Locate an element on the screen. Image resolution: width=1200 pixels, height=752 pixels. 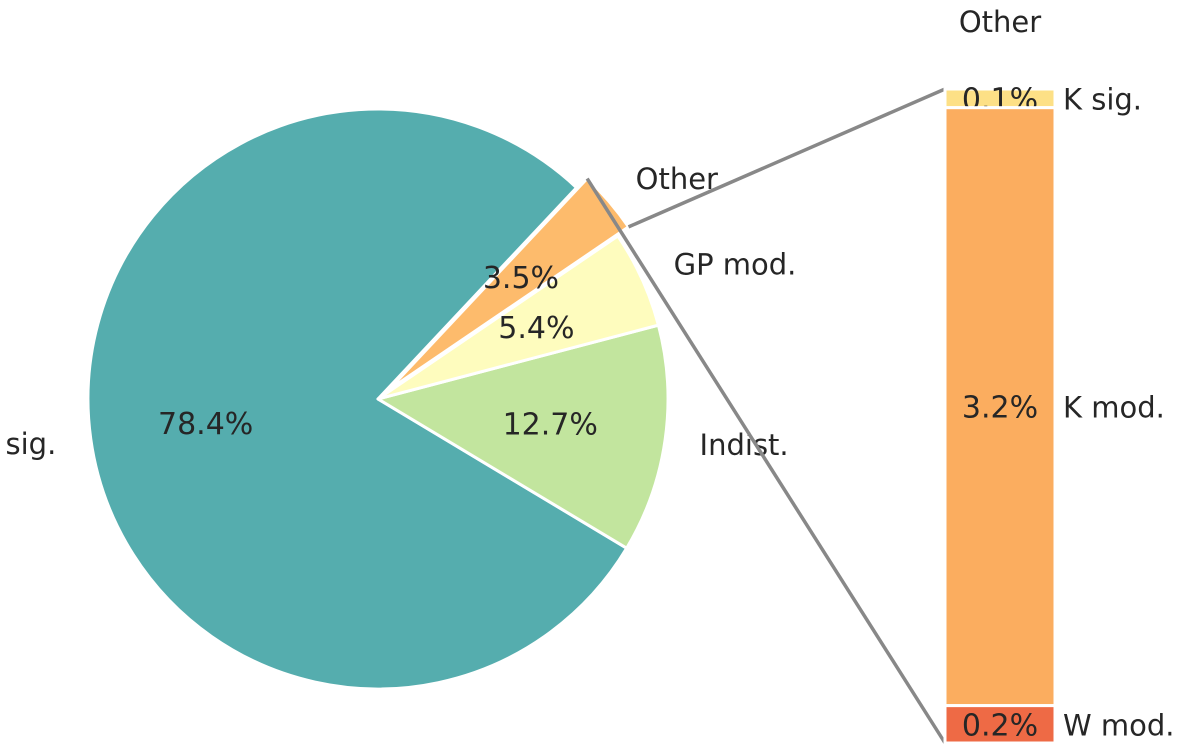
pie-pct-gp-mod: 5.4% is located at coordinates (536, 328).